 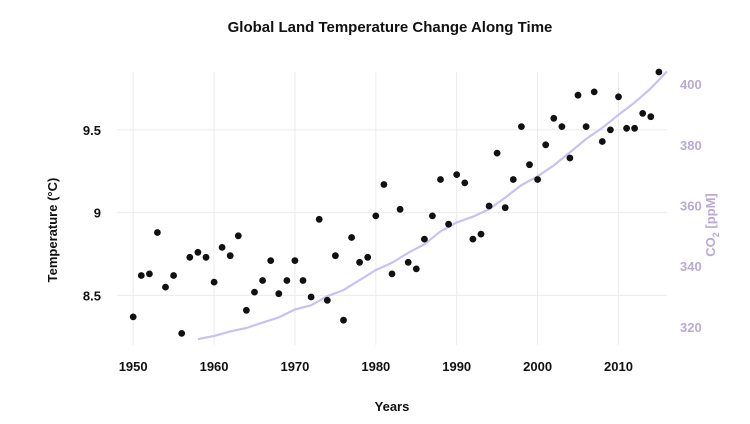 I want to click on y2-title-suffix: [ppM], so click(x=710, y=212).